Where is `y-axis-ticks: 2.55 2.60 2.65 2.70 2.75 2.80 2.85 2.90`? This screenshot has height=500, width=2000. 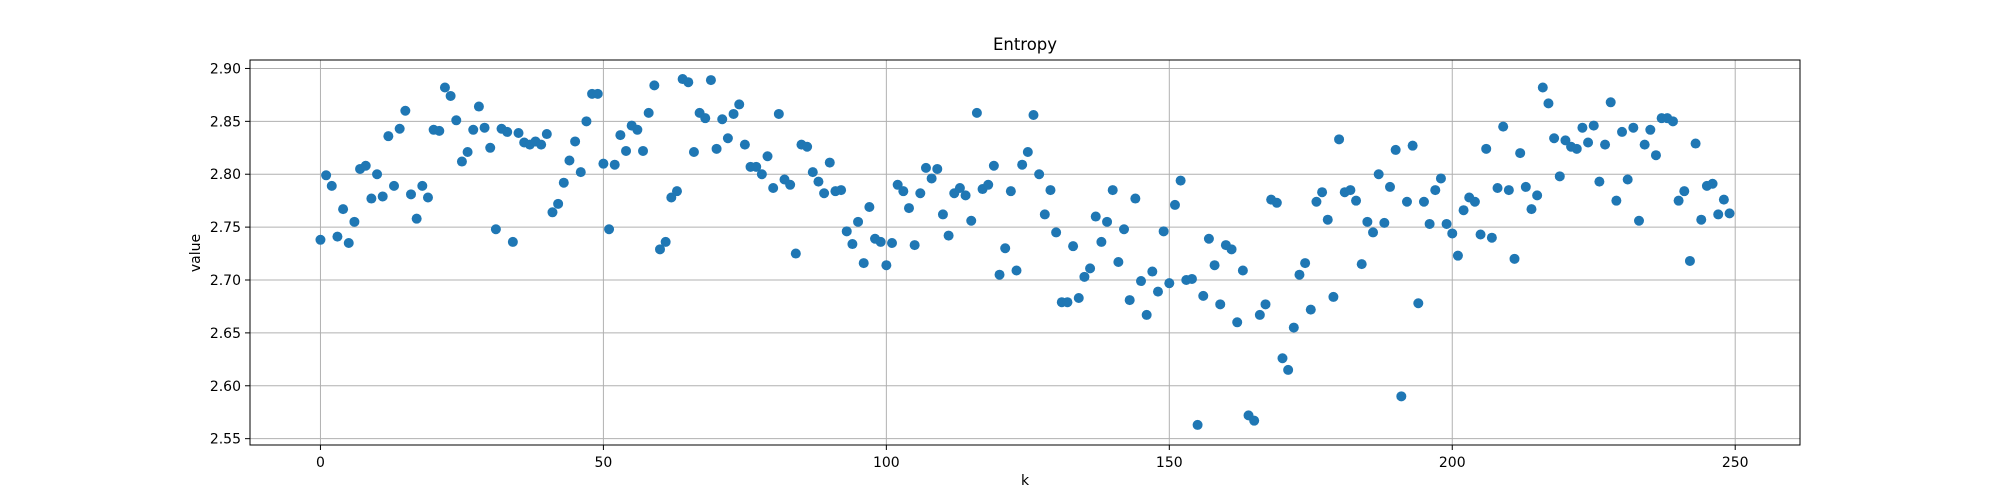 y-axis-ticks: 2.55 2.60 2.65 2.70 2.75 2.80 2.85 2.90 is located at coordinates (230, 254).